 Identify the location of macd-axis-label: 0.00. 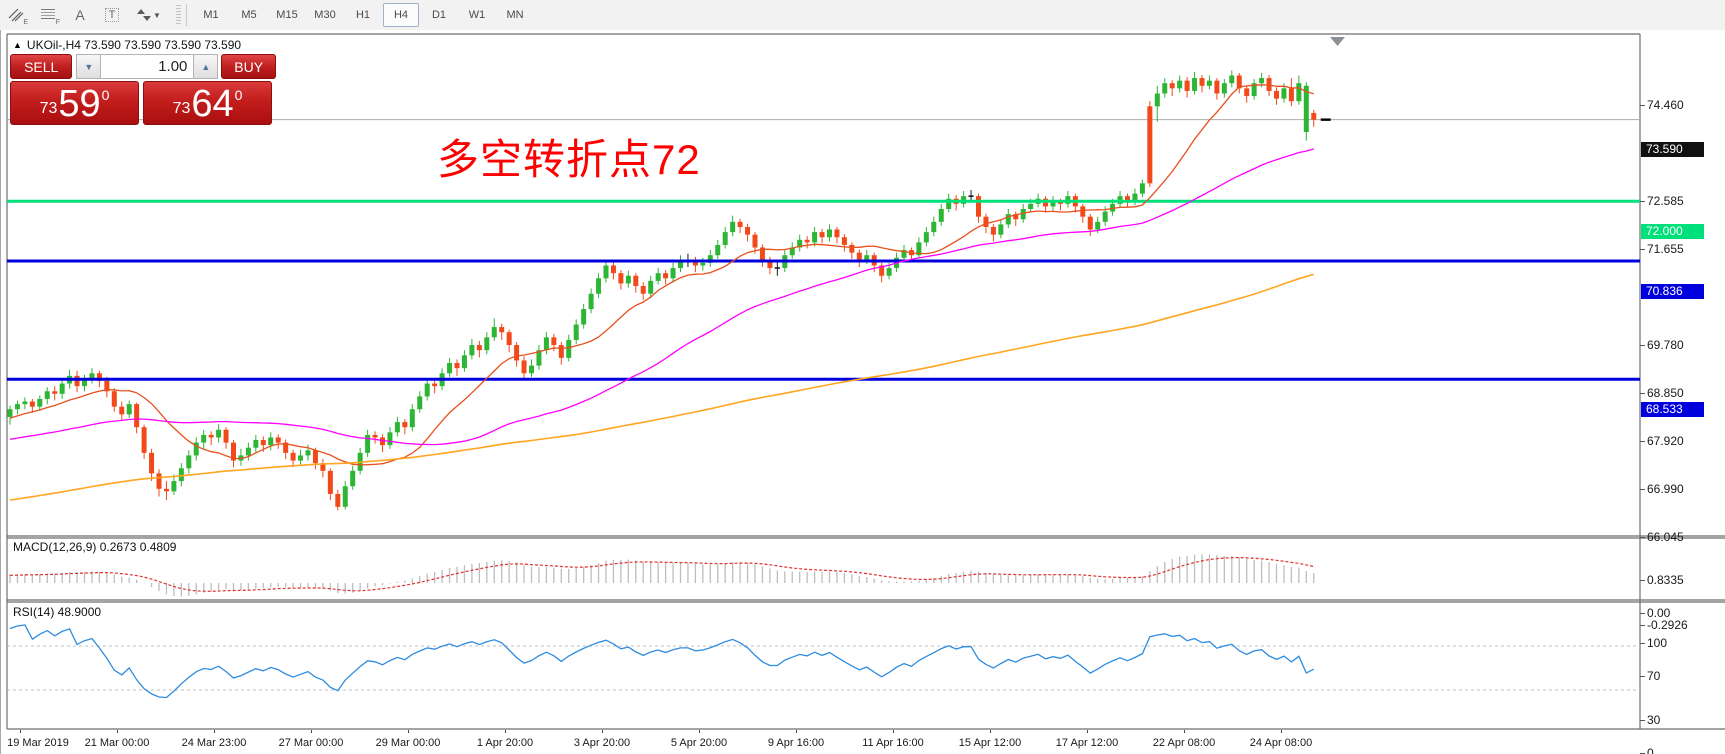
(1659, 613).